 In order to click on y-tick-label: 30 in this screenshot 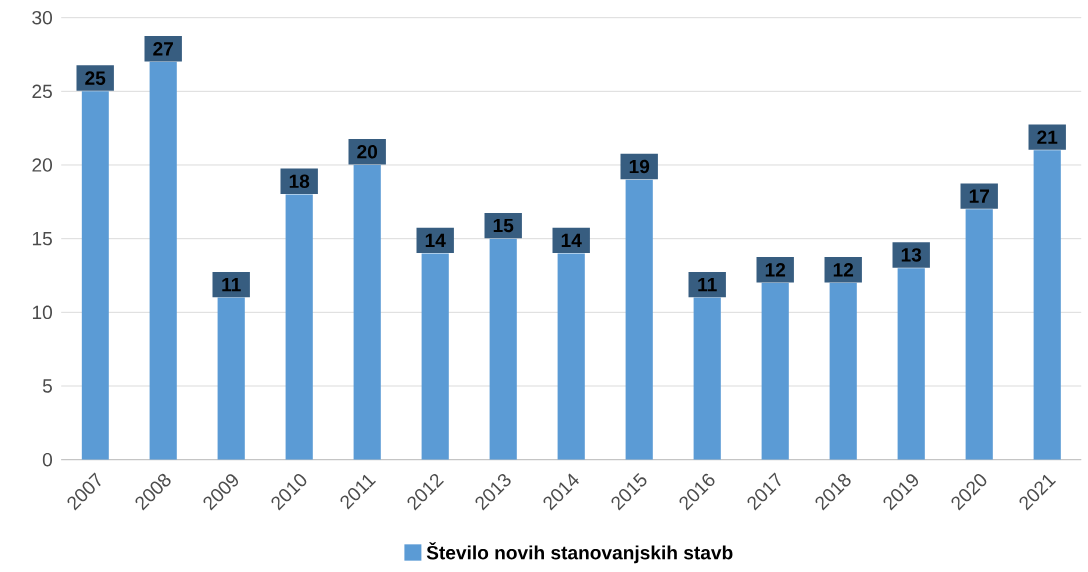, I will do `click(42, 17)`.